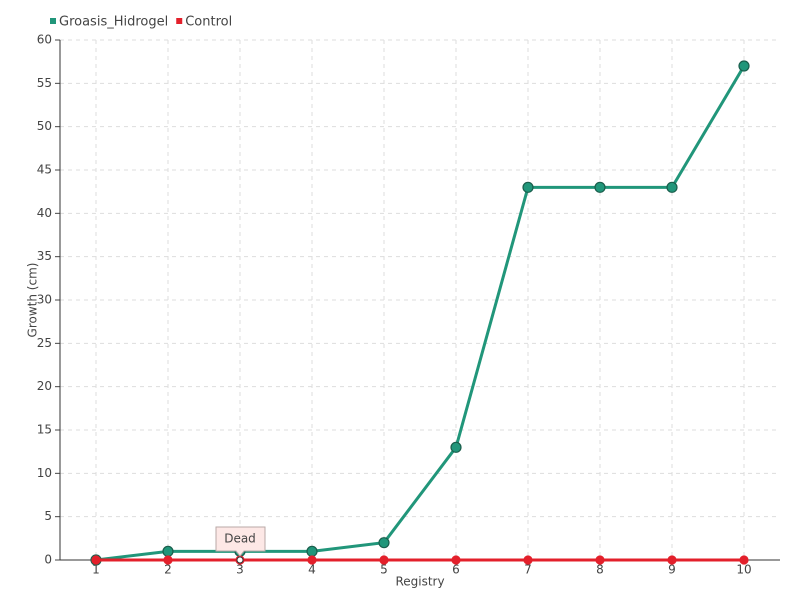  What do you see at coordinates (44, 473) in the screenshot?
I see `y-tick-label: 10` at bounding box center [44, 473].